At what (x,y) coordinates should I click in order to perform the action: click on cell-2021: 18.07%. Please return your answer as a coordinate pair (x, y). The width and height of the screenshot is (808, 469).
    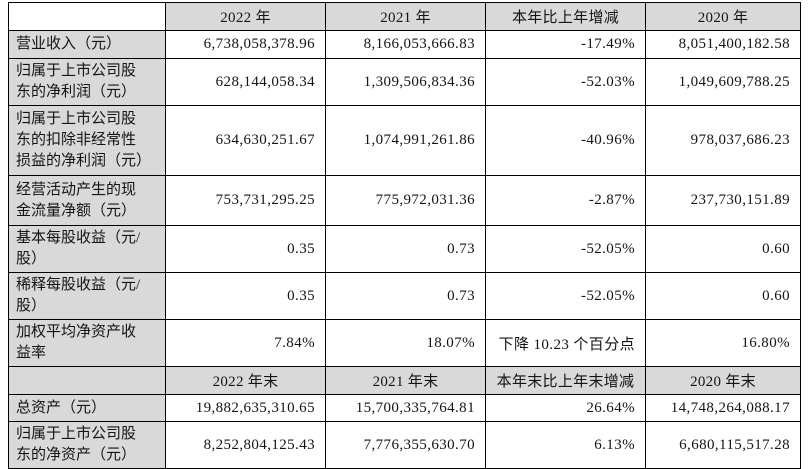
    Looking at the image, I should click on (405, 343).